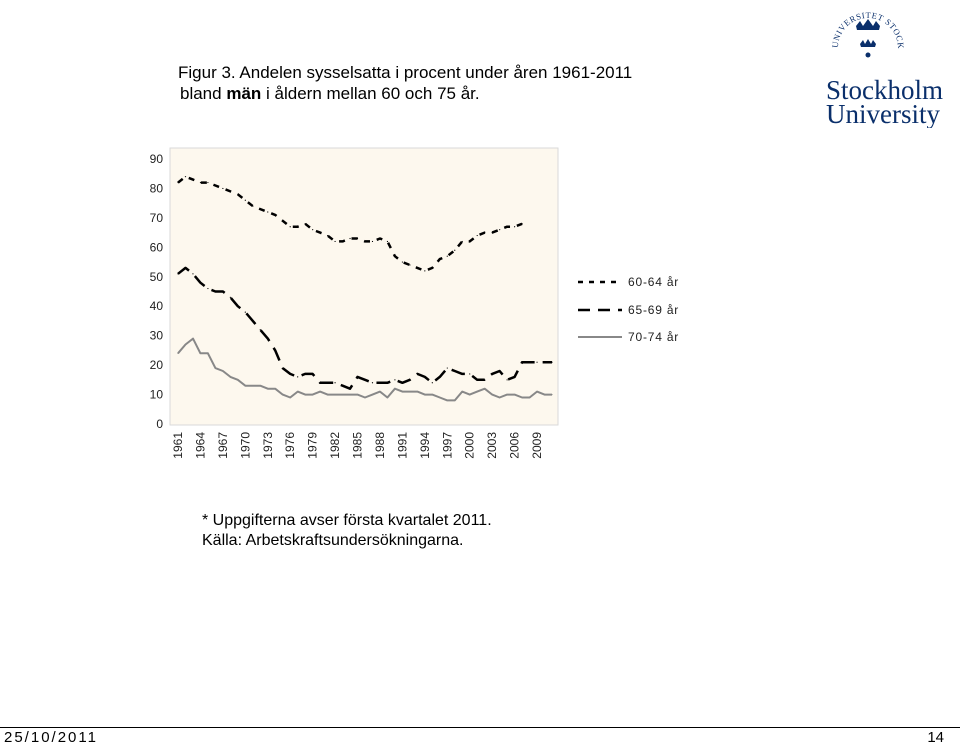 Image resolution: width=960 pixels, height=746 pixels. Describe the element at coordinates (203, 93) in the screenshot. I see `title-line-2-pre: bland` at that location.